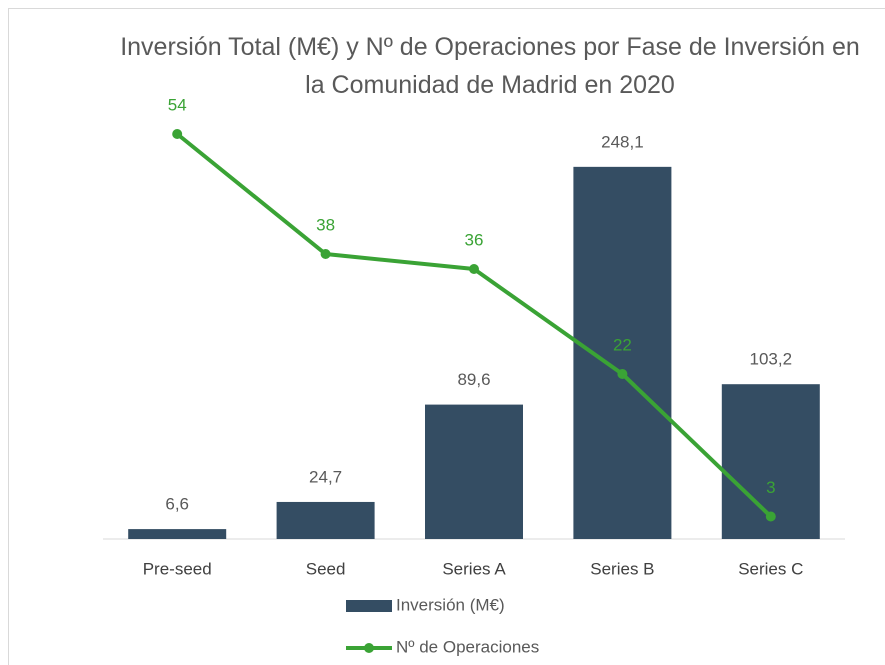  What do you see at coordinates (177, 504) in the screenshot?
I see `data-label: 6,6` at bounding box center [177, 504].